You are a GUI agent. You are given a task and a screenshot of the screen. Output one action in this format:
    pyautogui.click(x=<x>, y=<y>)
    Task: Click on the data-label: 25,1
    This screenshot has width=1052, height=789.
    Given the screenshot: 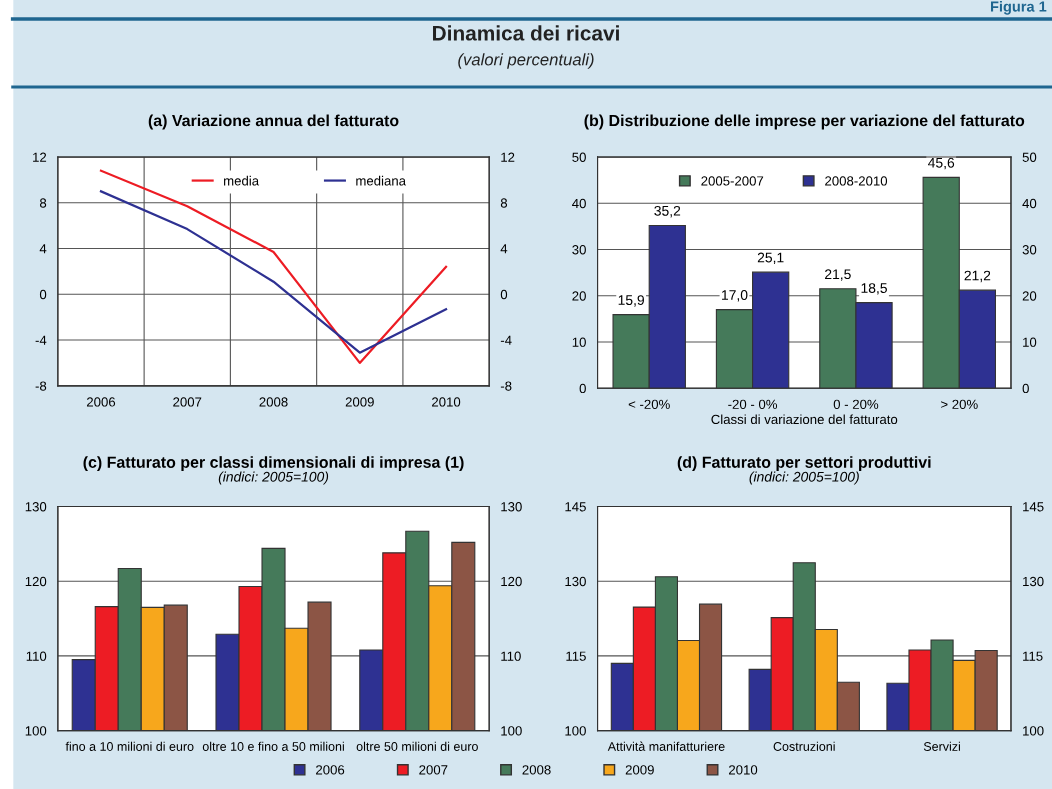 What is the action you would take?
    pyautogui.click(x=770, y=258)
    